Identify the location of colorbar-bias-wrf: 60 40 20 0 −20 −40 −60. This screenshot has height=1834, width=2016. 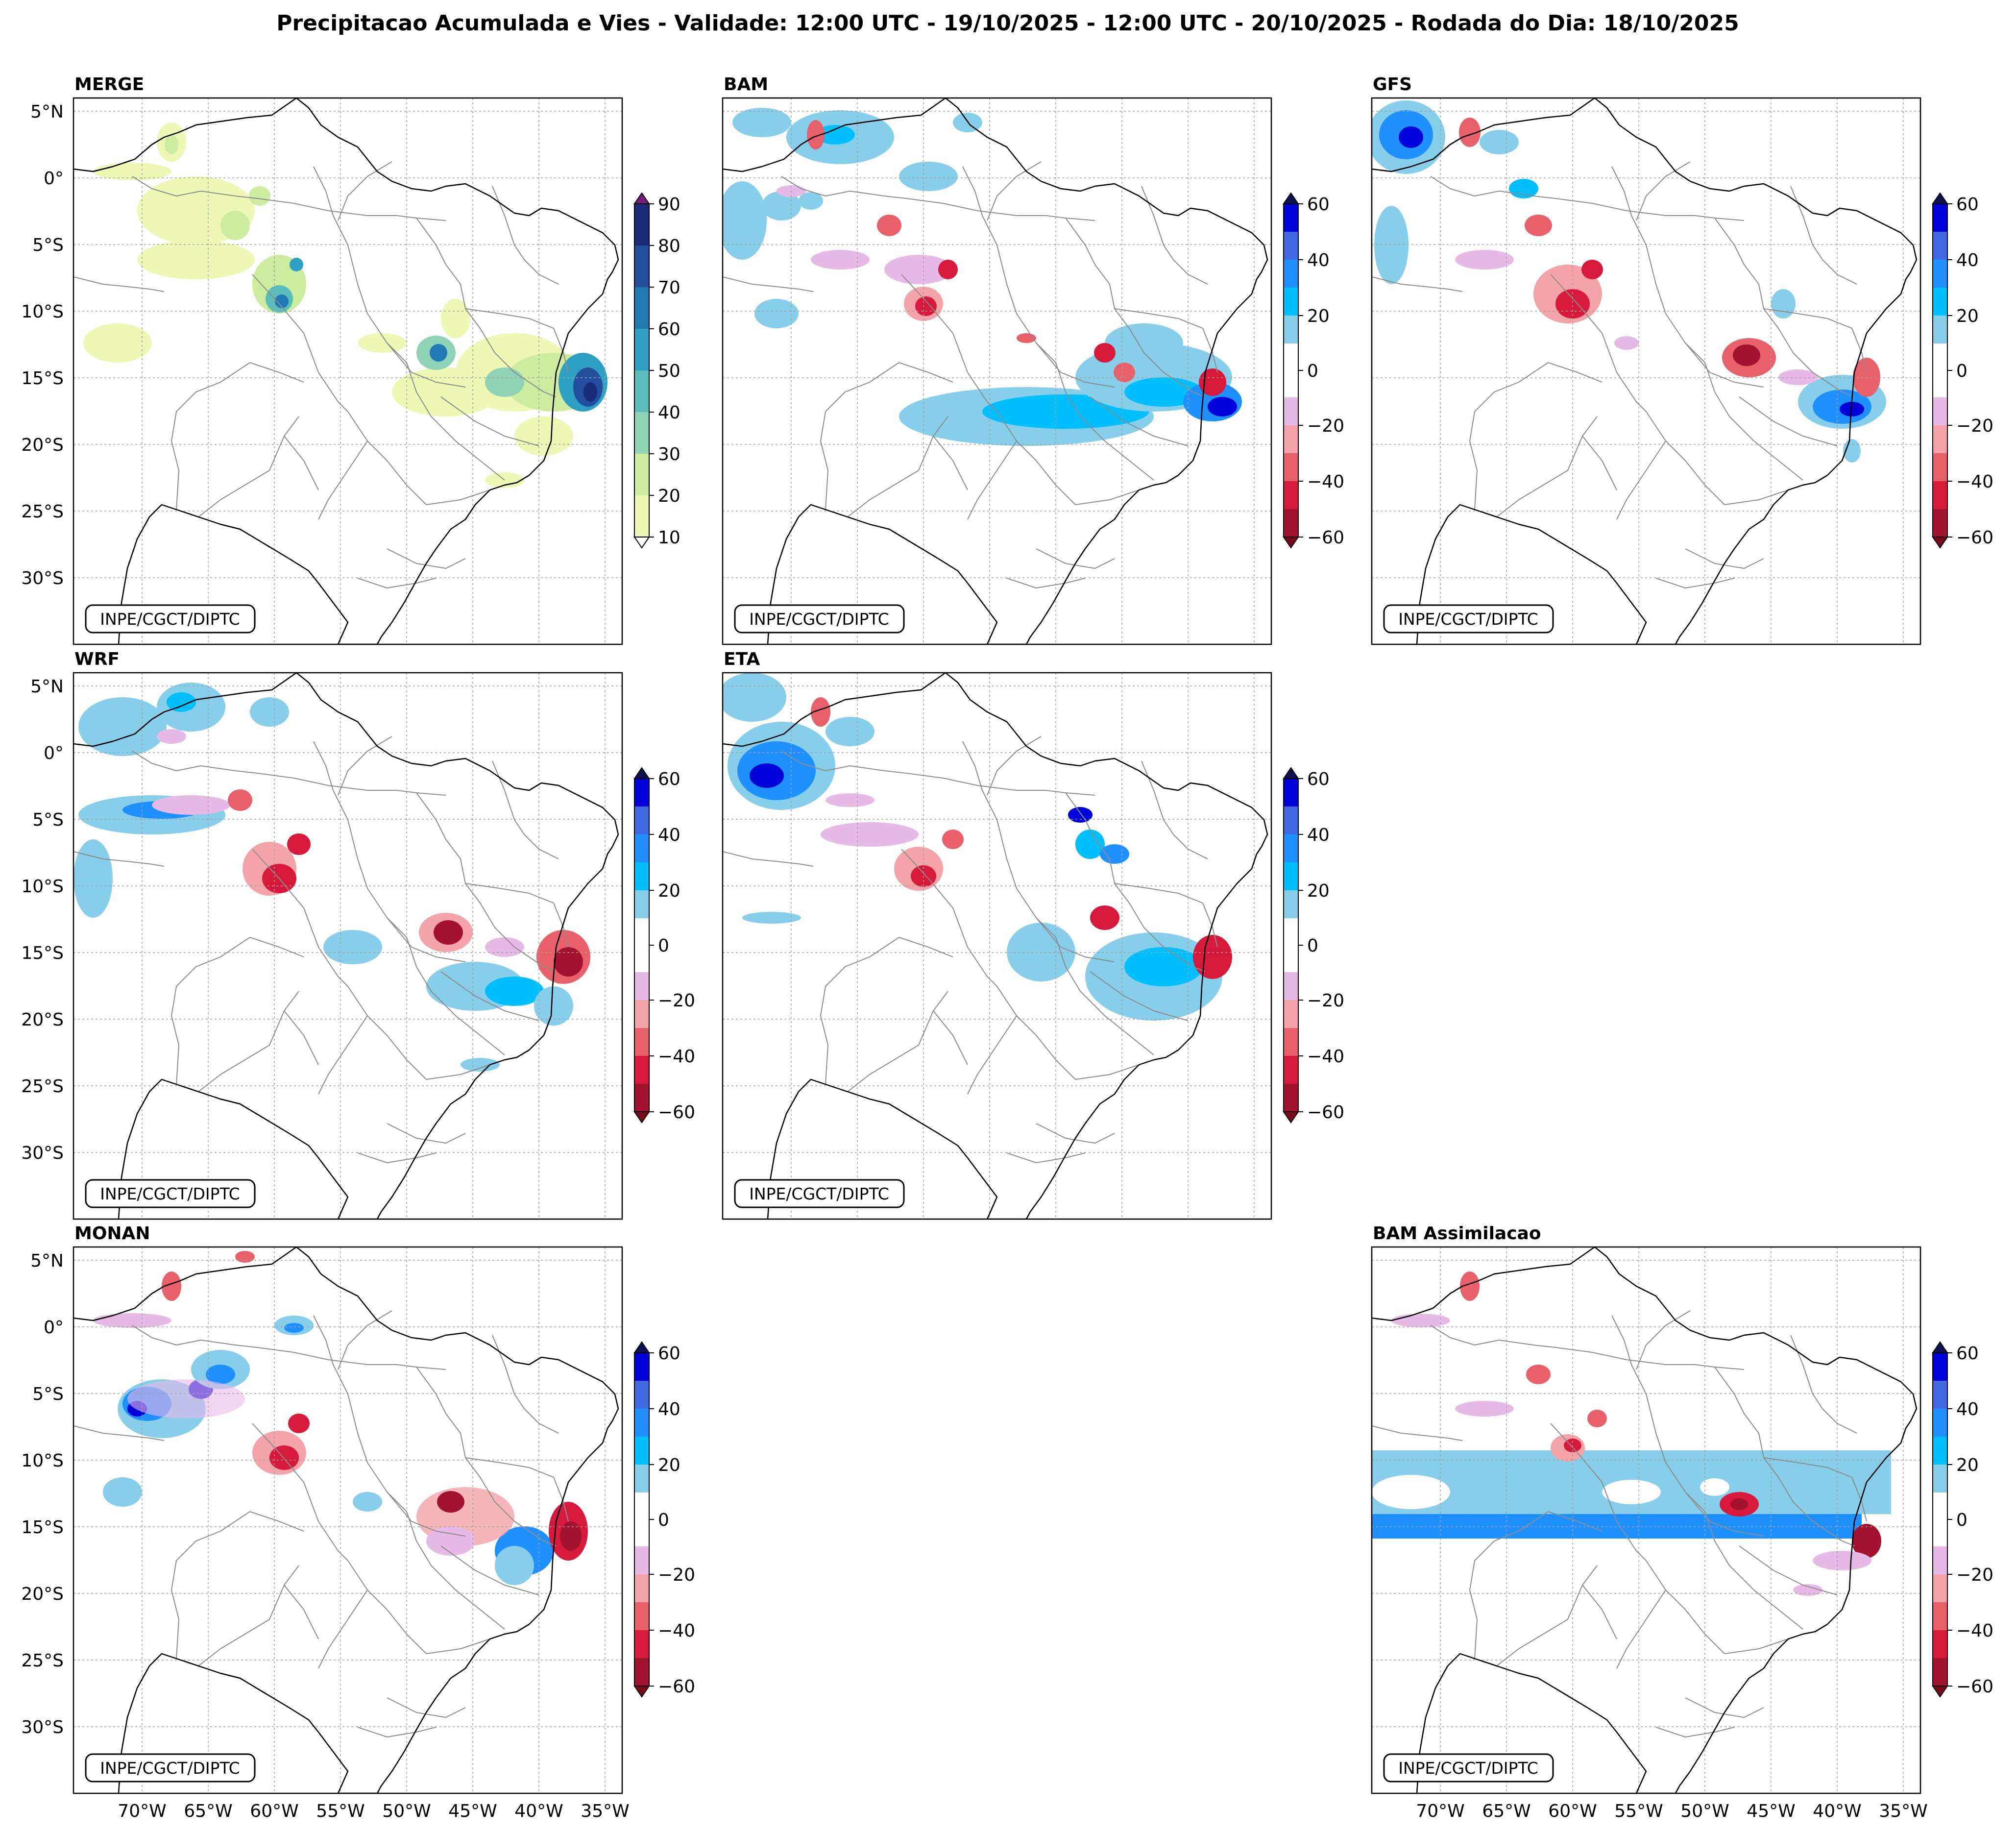
(664, 945).